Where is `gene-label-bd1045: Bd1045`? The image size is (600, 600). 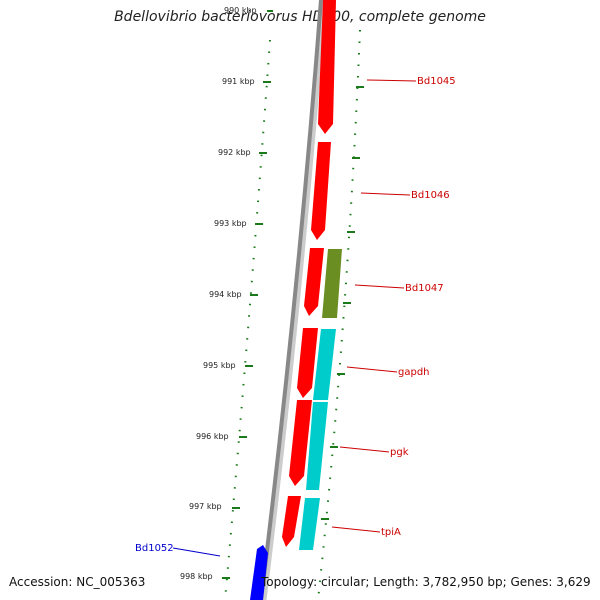
gene-label-bd1045: Bd1045 is located at coordinates (436, 81).